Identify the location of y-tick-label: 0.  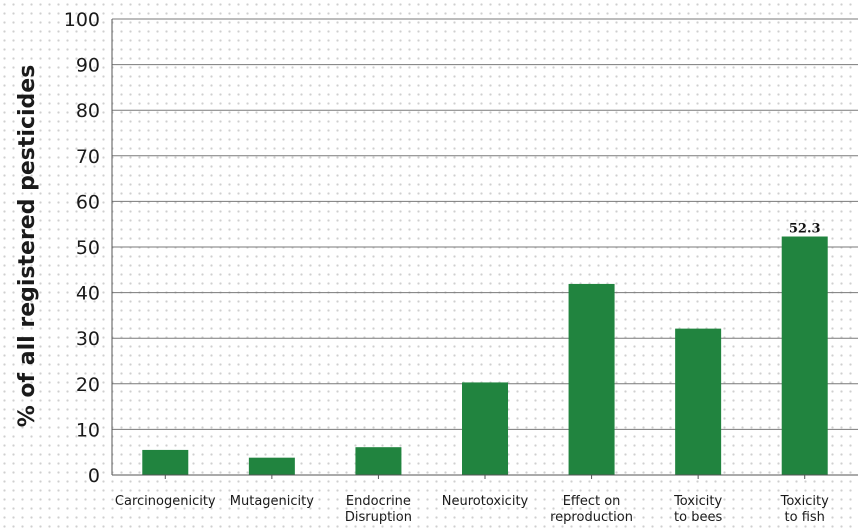
(94, 476).